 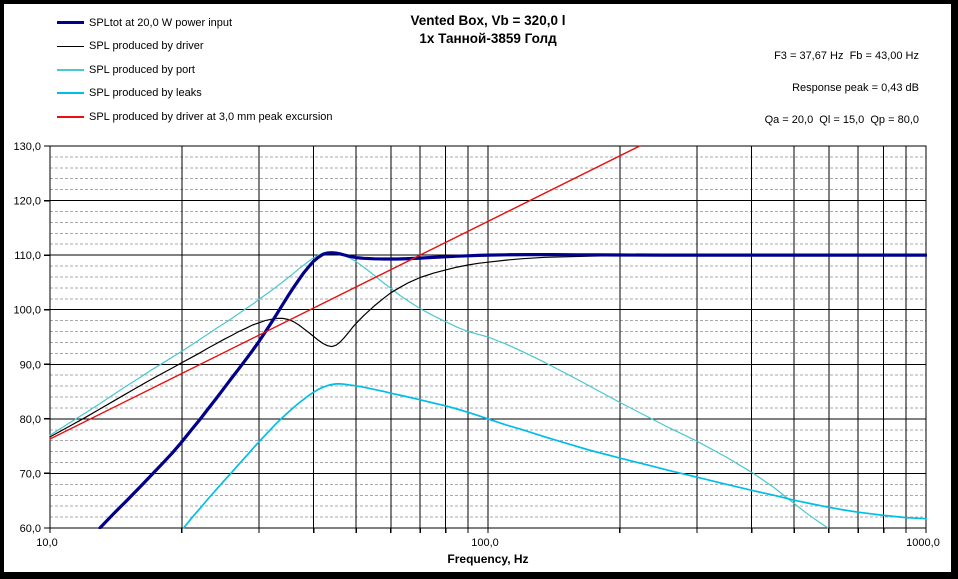 What do you see at coordinates (488, 20) in the screenshot?
I see `chart-title: Vented Box, Vb = 320,0 l` at bounding box center [488, 20].